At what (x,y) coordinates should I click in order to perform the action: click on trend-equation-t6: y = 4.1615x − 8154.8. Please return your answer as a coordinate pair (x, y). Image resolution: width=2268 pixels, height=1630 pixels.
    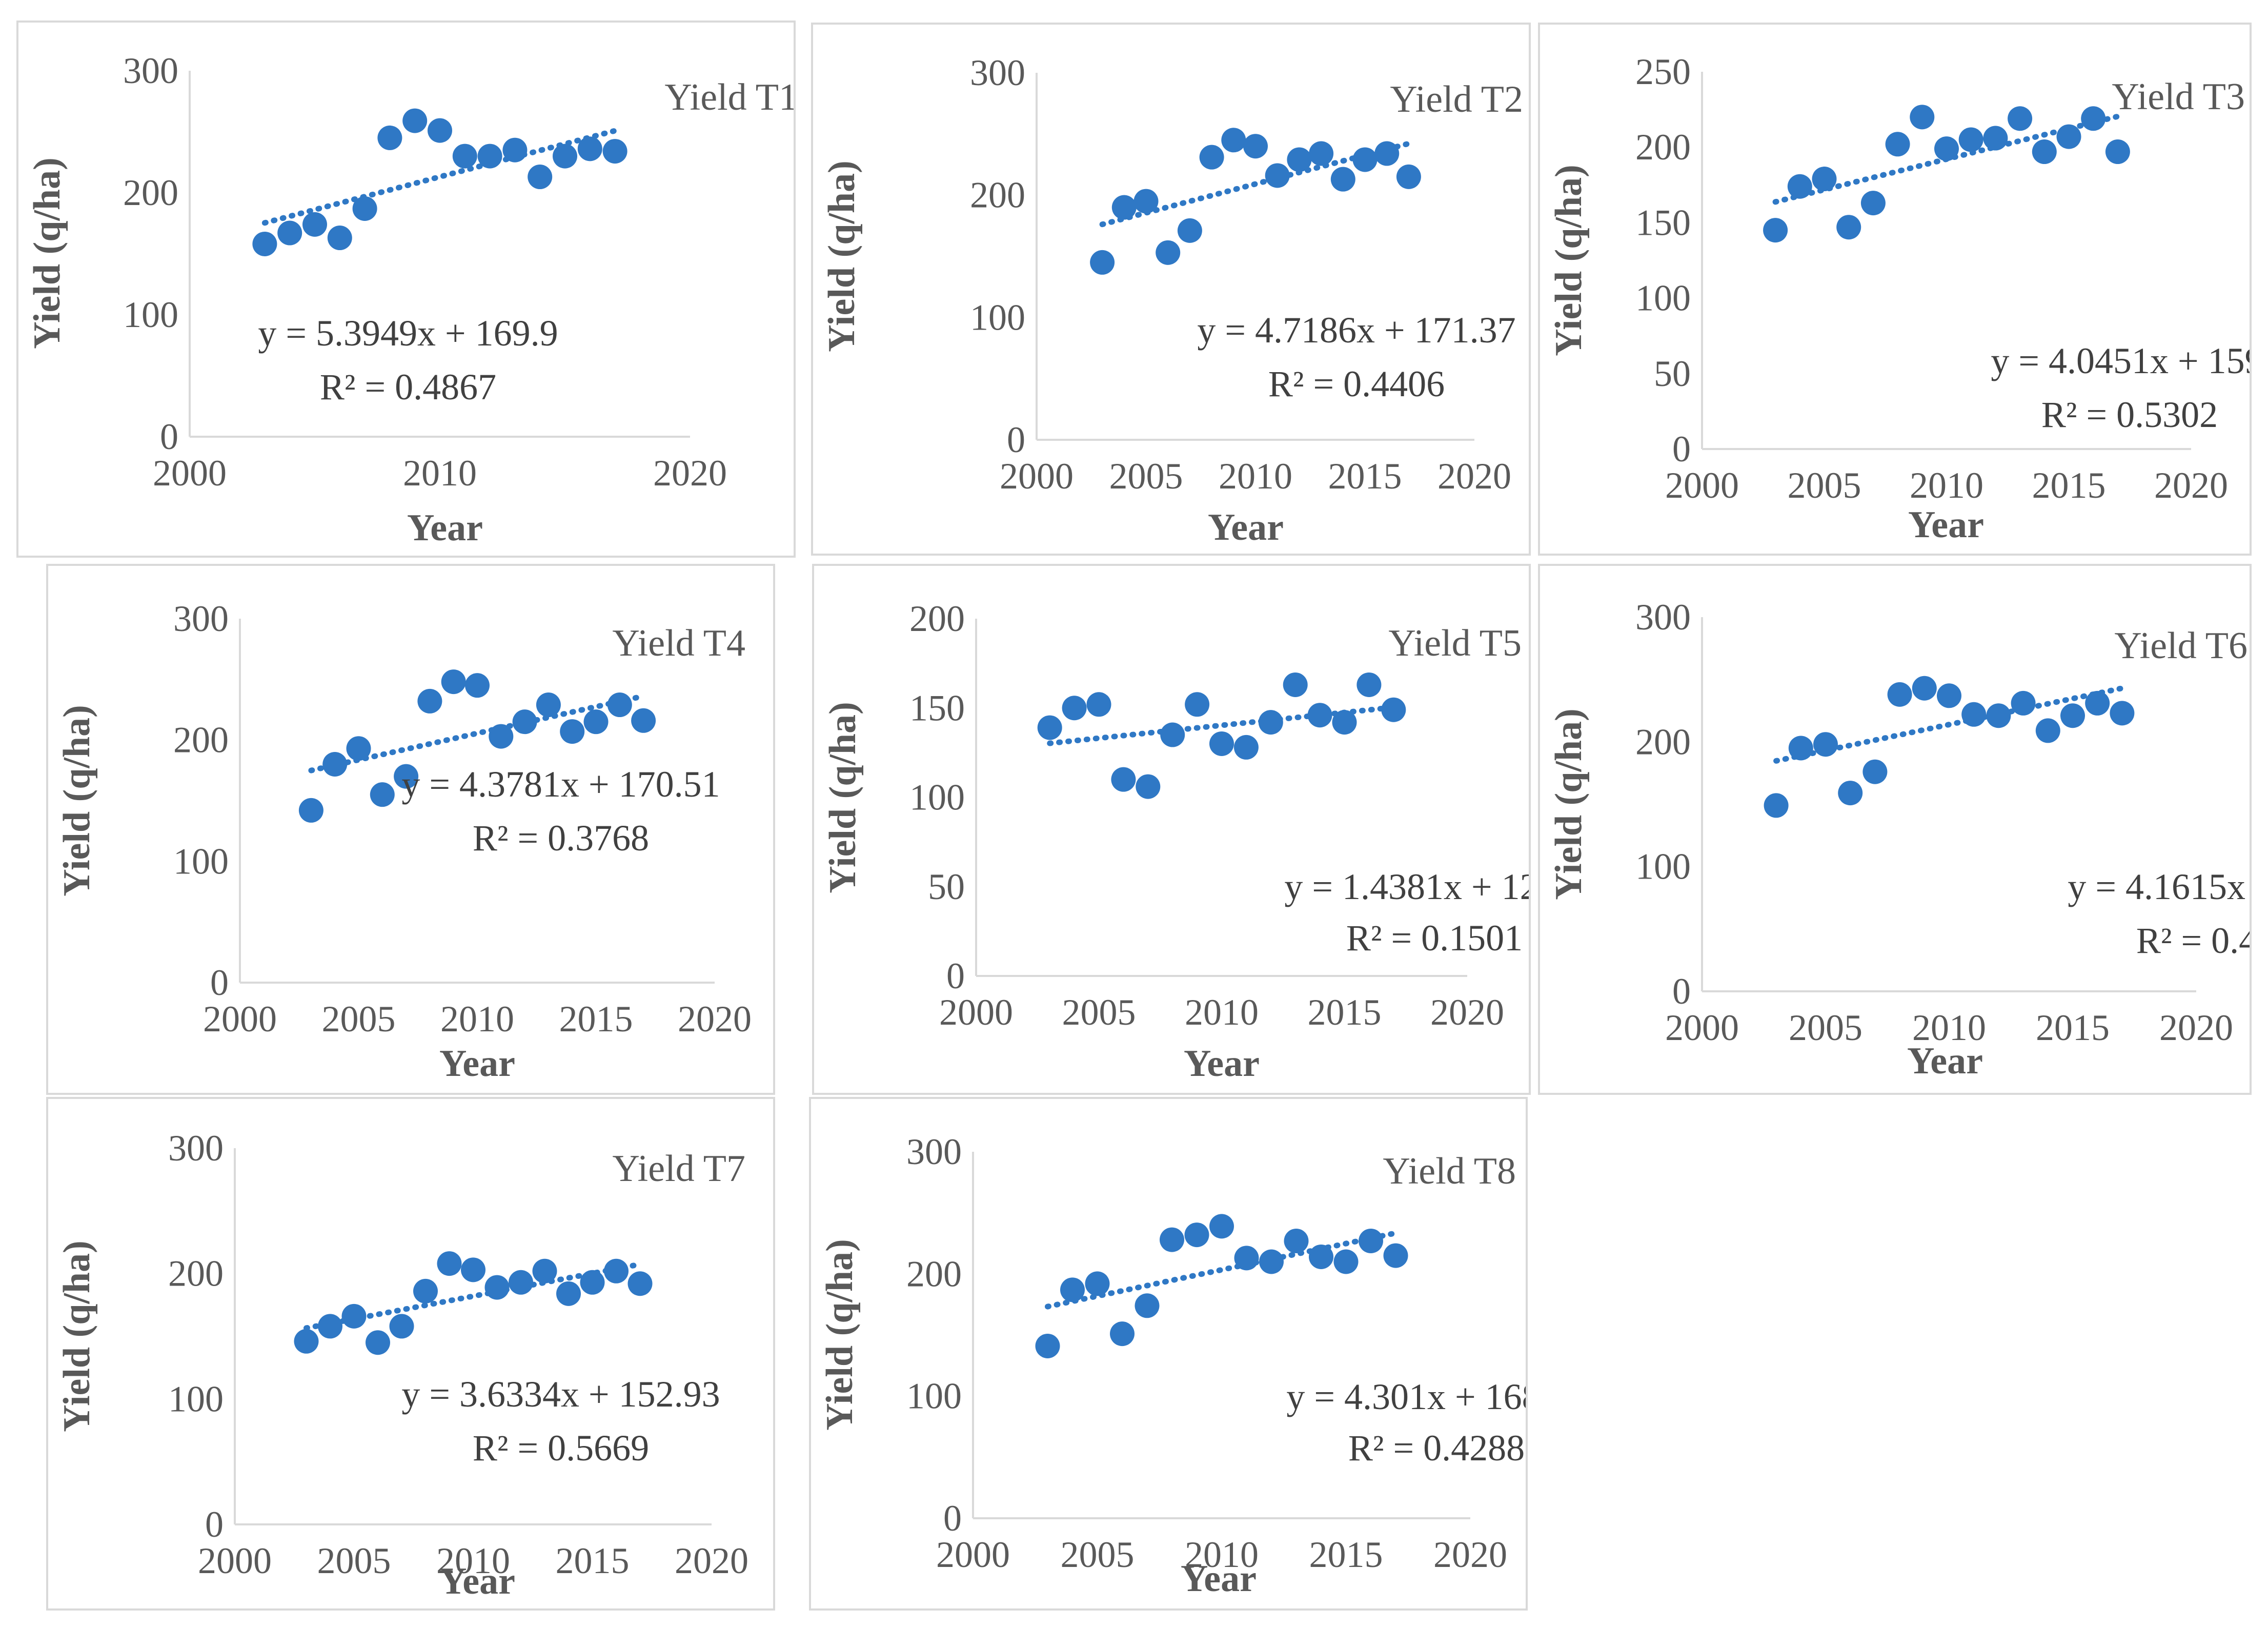
    Looking at the image, I should click on (2159, 886).